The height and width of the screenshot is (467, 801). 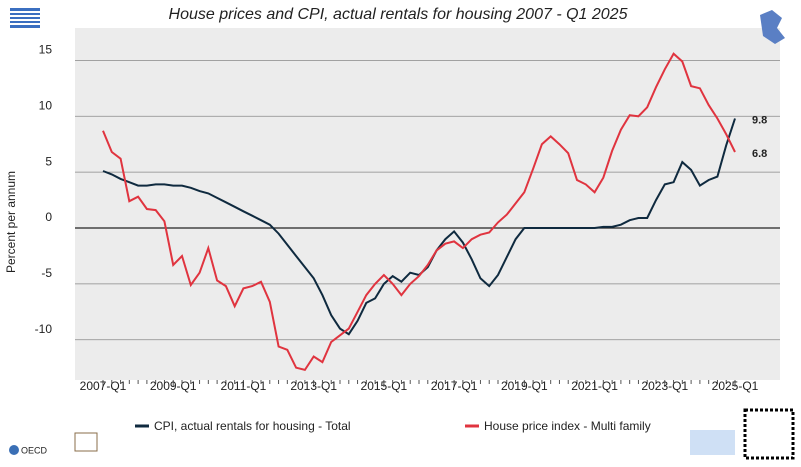 I want to click on x-tick-label: 2009-Q1, so click(x=173, y=386).